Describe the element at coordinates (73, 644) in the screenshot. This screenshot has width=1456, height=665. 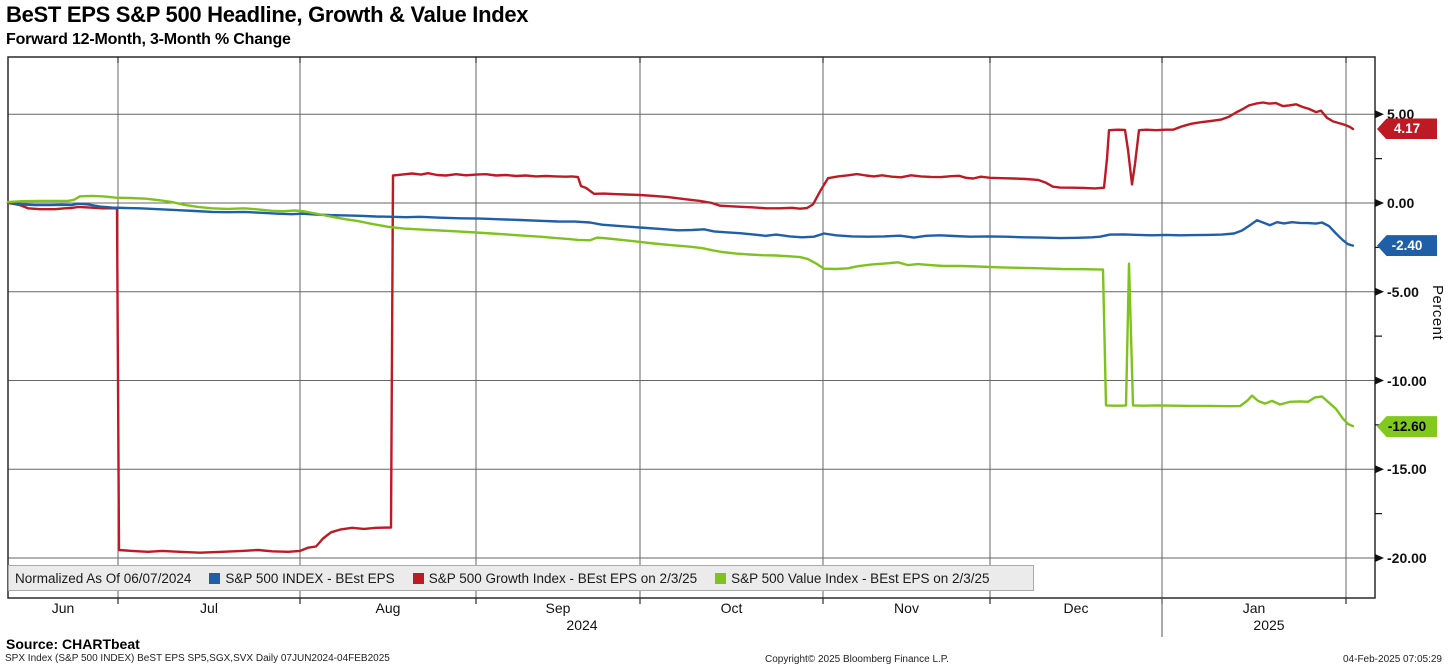
I see `source-line: Source: CHARTbeat` at that location.